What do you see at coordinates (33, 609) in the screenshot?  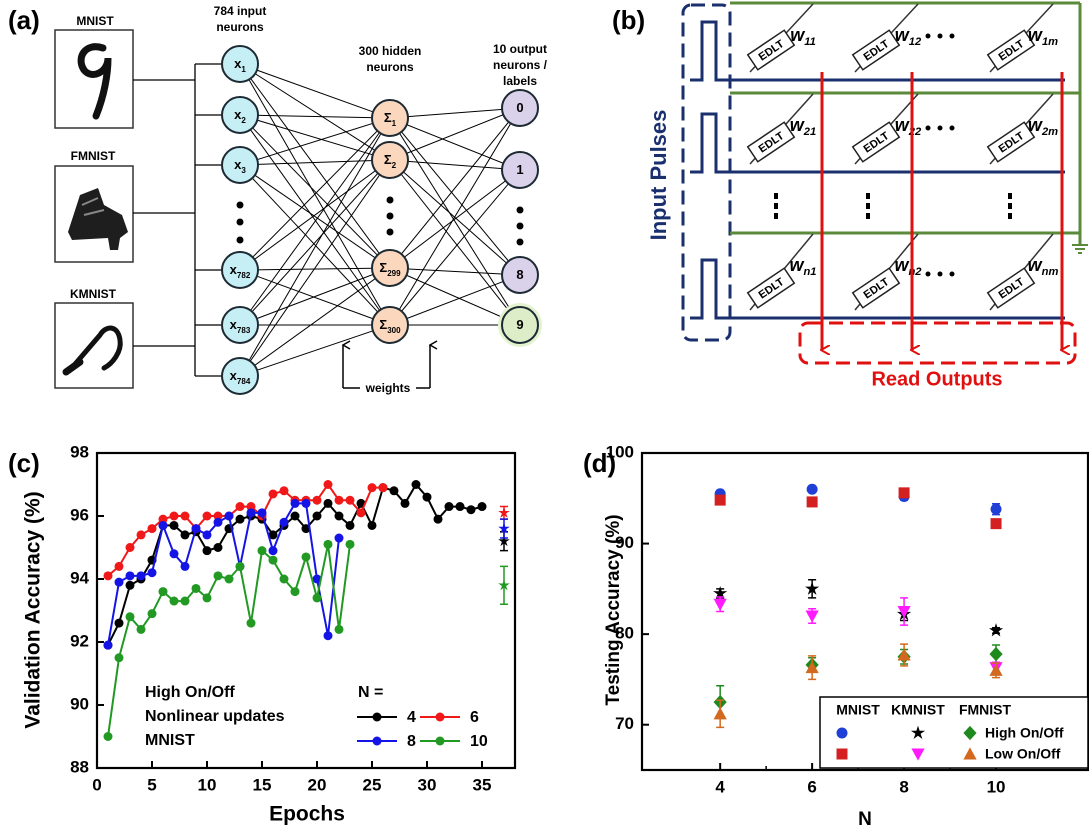 I see `y-axis-title: Validation Accuracy (%)` at bounding box center [33, 609].